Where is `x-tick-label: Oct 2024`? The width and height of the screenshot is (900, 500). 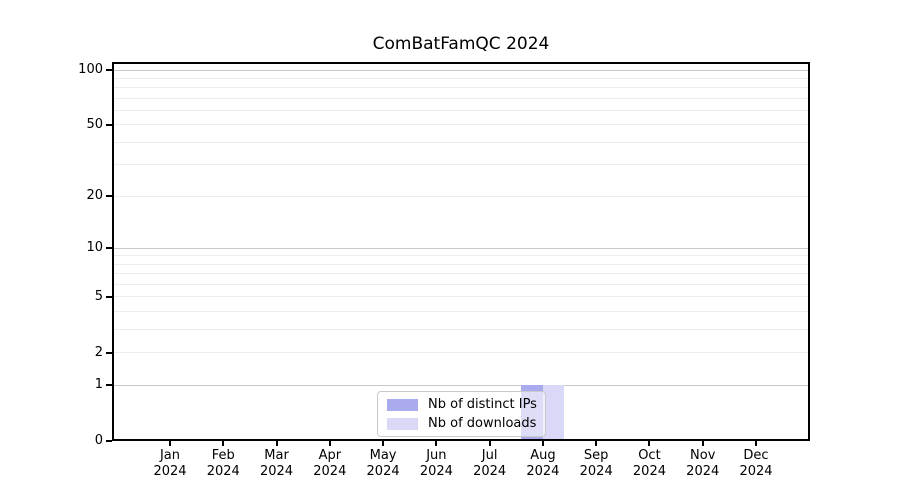
x-tick-label: Oct 2024 is located at coordinates (649, 463).